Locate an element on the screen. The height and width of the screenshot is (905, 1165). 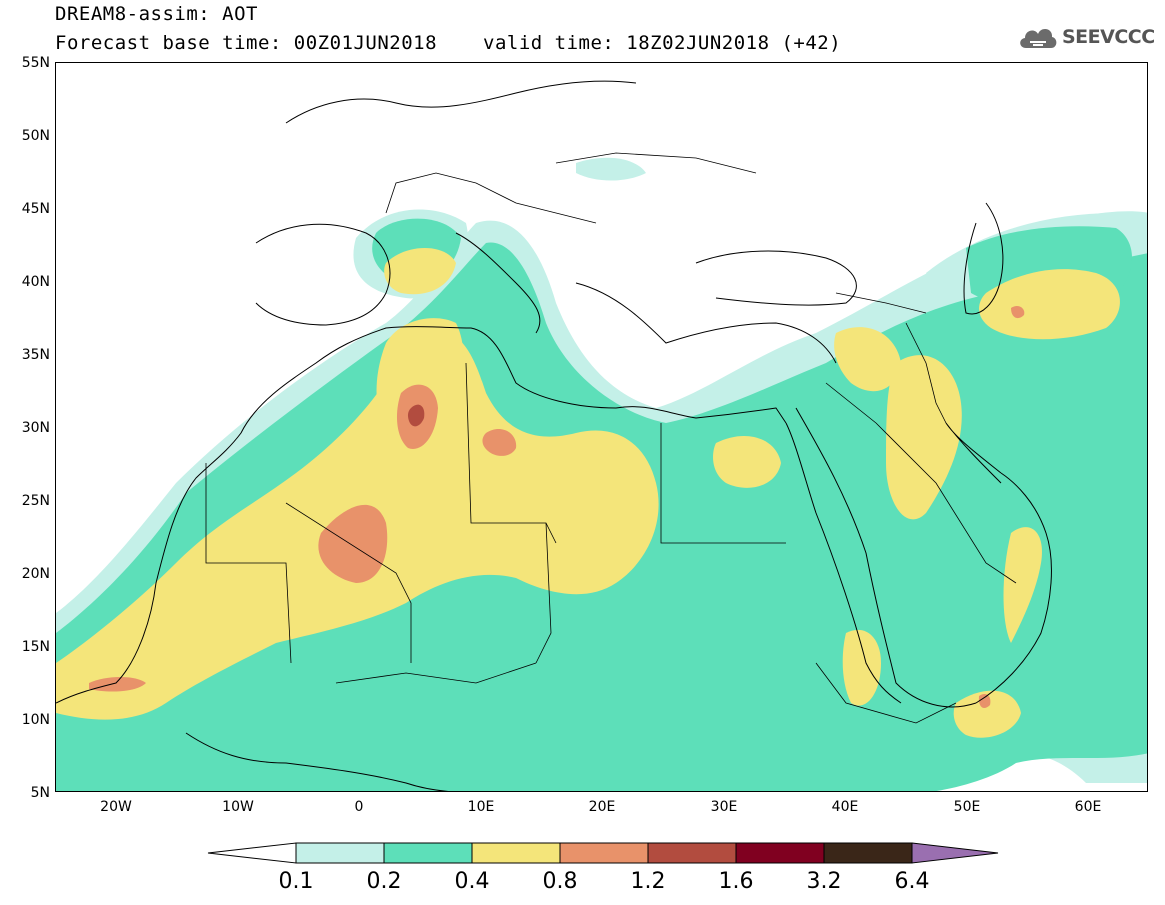
colorbar is located at coordinates (603, 853).